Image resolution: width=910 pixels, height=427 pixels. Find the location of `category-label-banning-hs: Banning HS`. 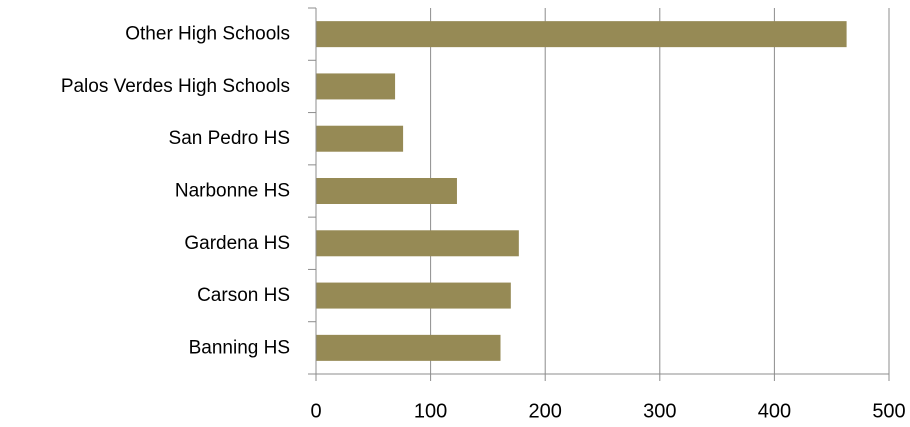

category-label-banning-hs: Banning HS is located at coordinates (239, 347).